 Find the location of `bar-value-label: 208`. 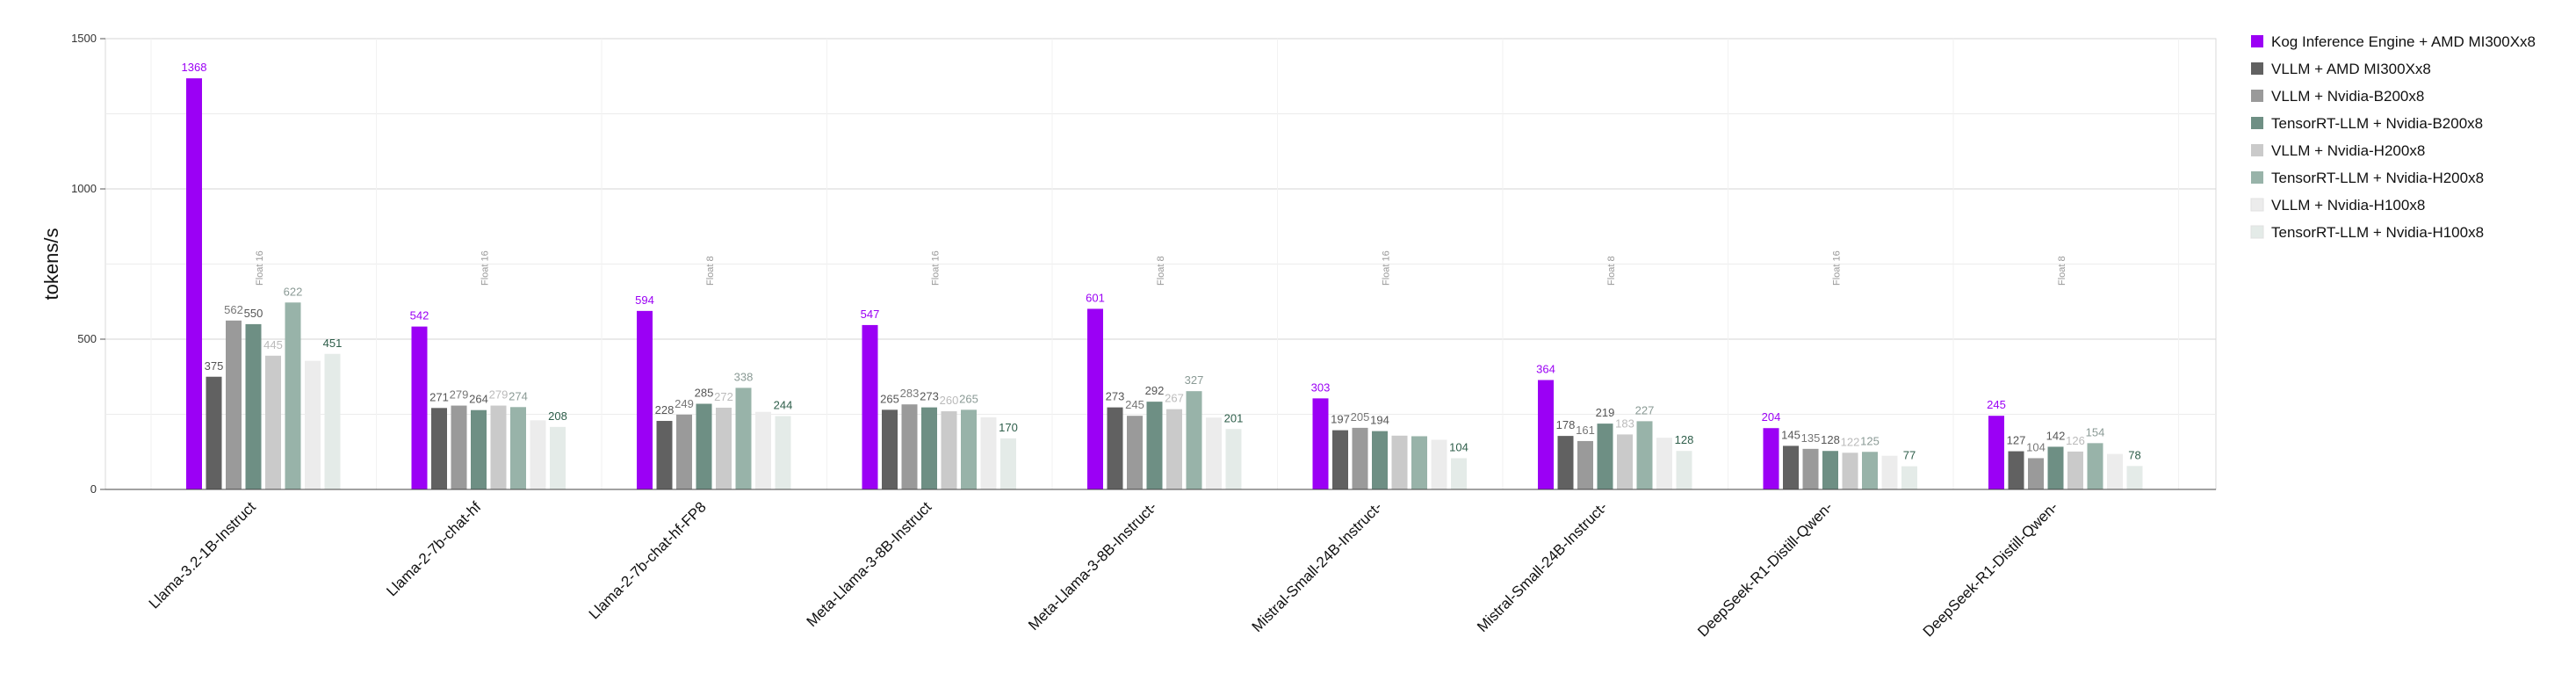

bar-value-label: 208 is located at coordinates (557, 416).